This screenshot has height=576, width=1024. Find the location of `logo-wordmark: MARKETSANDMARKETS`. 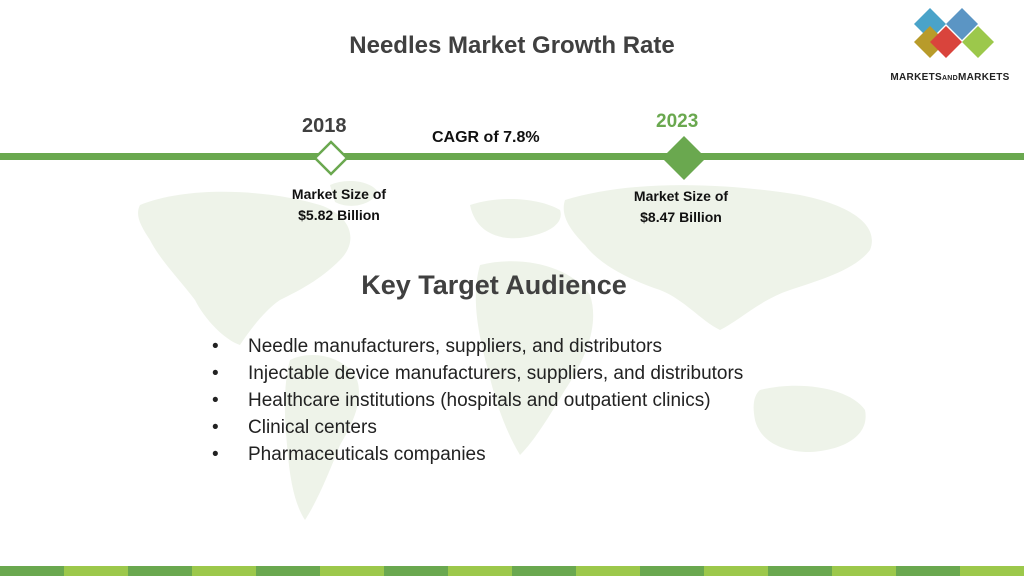

logo-wordmark: MARKETSANDMARKETS is located at coordinates (950, 77).